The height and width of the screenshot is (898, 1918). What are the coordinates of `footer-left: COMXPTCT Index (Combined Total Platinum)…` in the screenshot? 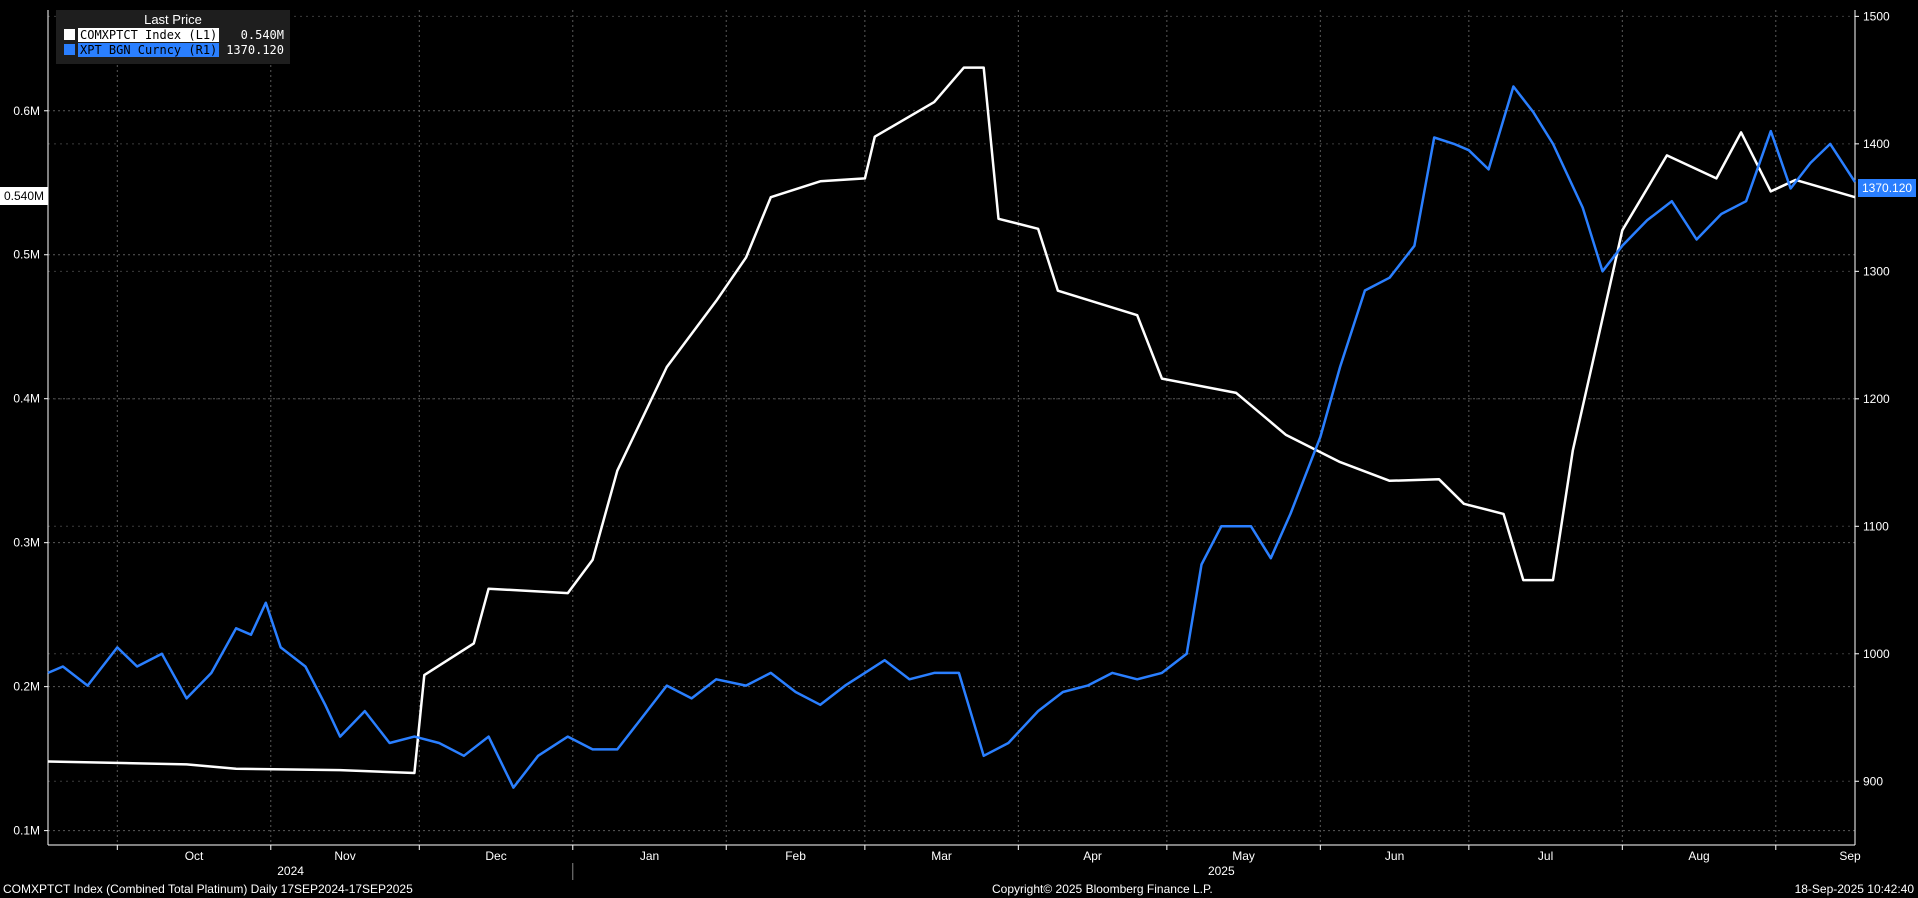 It's located at (208, 889).